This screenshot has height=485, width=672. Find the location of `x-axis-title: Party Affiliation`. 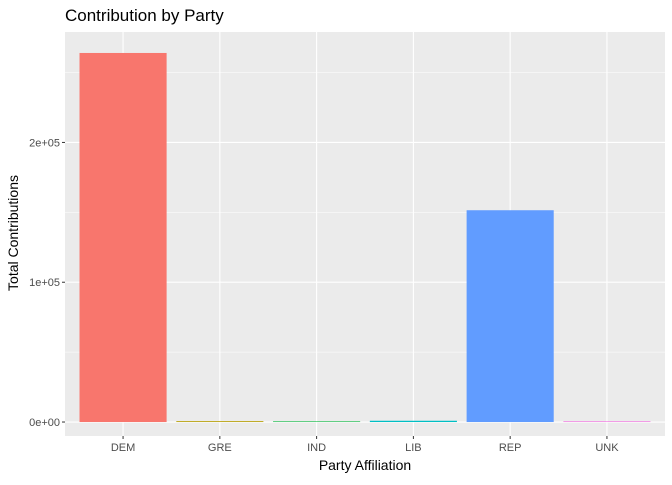

x-axis-title: Party Affiliation is located at coordinates (365, 465).